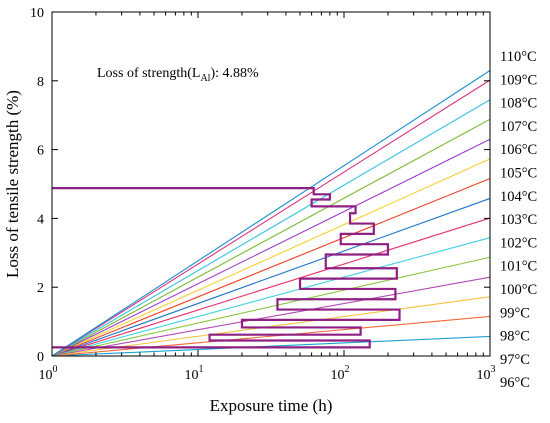 This screenshot has width=550, height=423. What do you see at coordinates (518, 243) in the screenshot?
I see `series-label: 102°C` at bounding box center [518, 243].